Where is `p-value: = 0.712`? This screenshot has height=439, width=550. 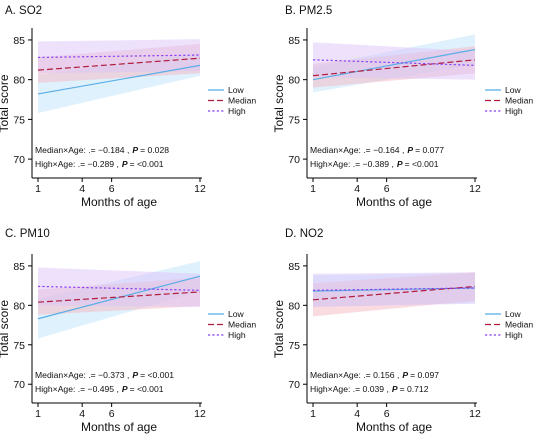 p-value: = 0.712 is located at coordinates (414, 389).